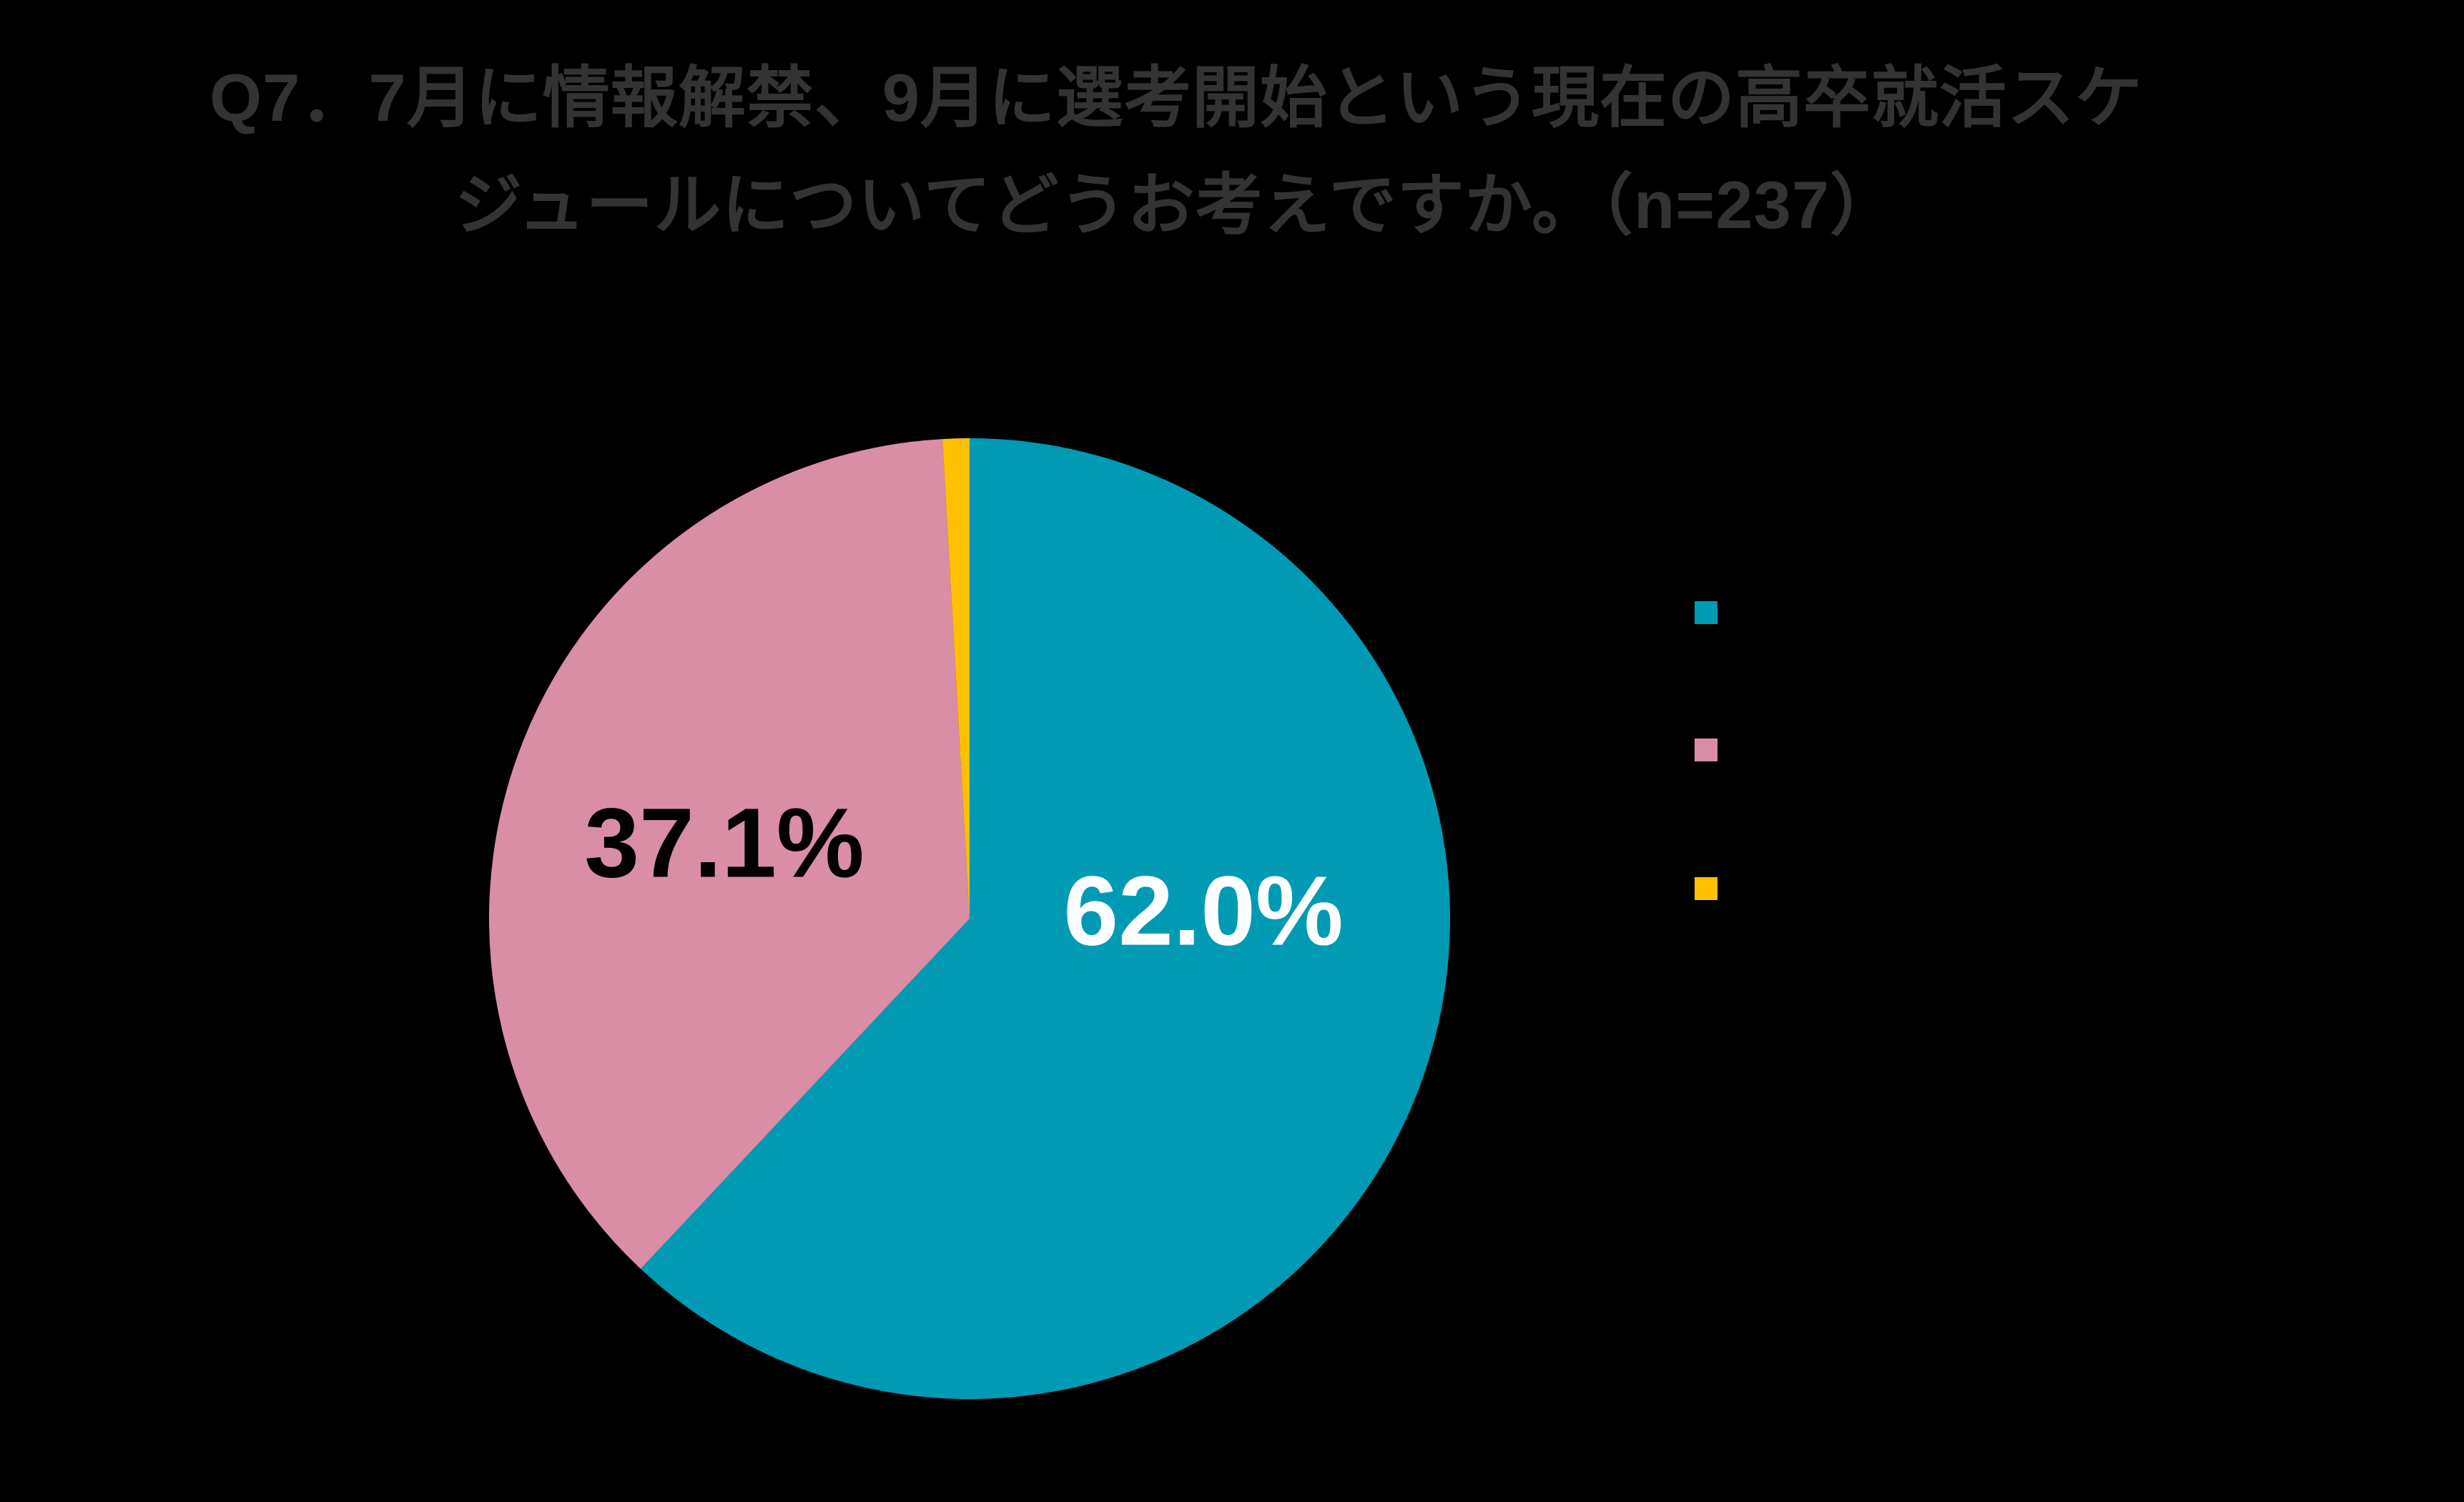 This screenshot has height=1502, width=2464. I want to click on legend-swatch-teal-icon, so click(1706, 612).